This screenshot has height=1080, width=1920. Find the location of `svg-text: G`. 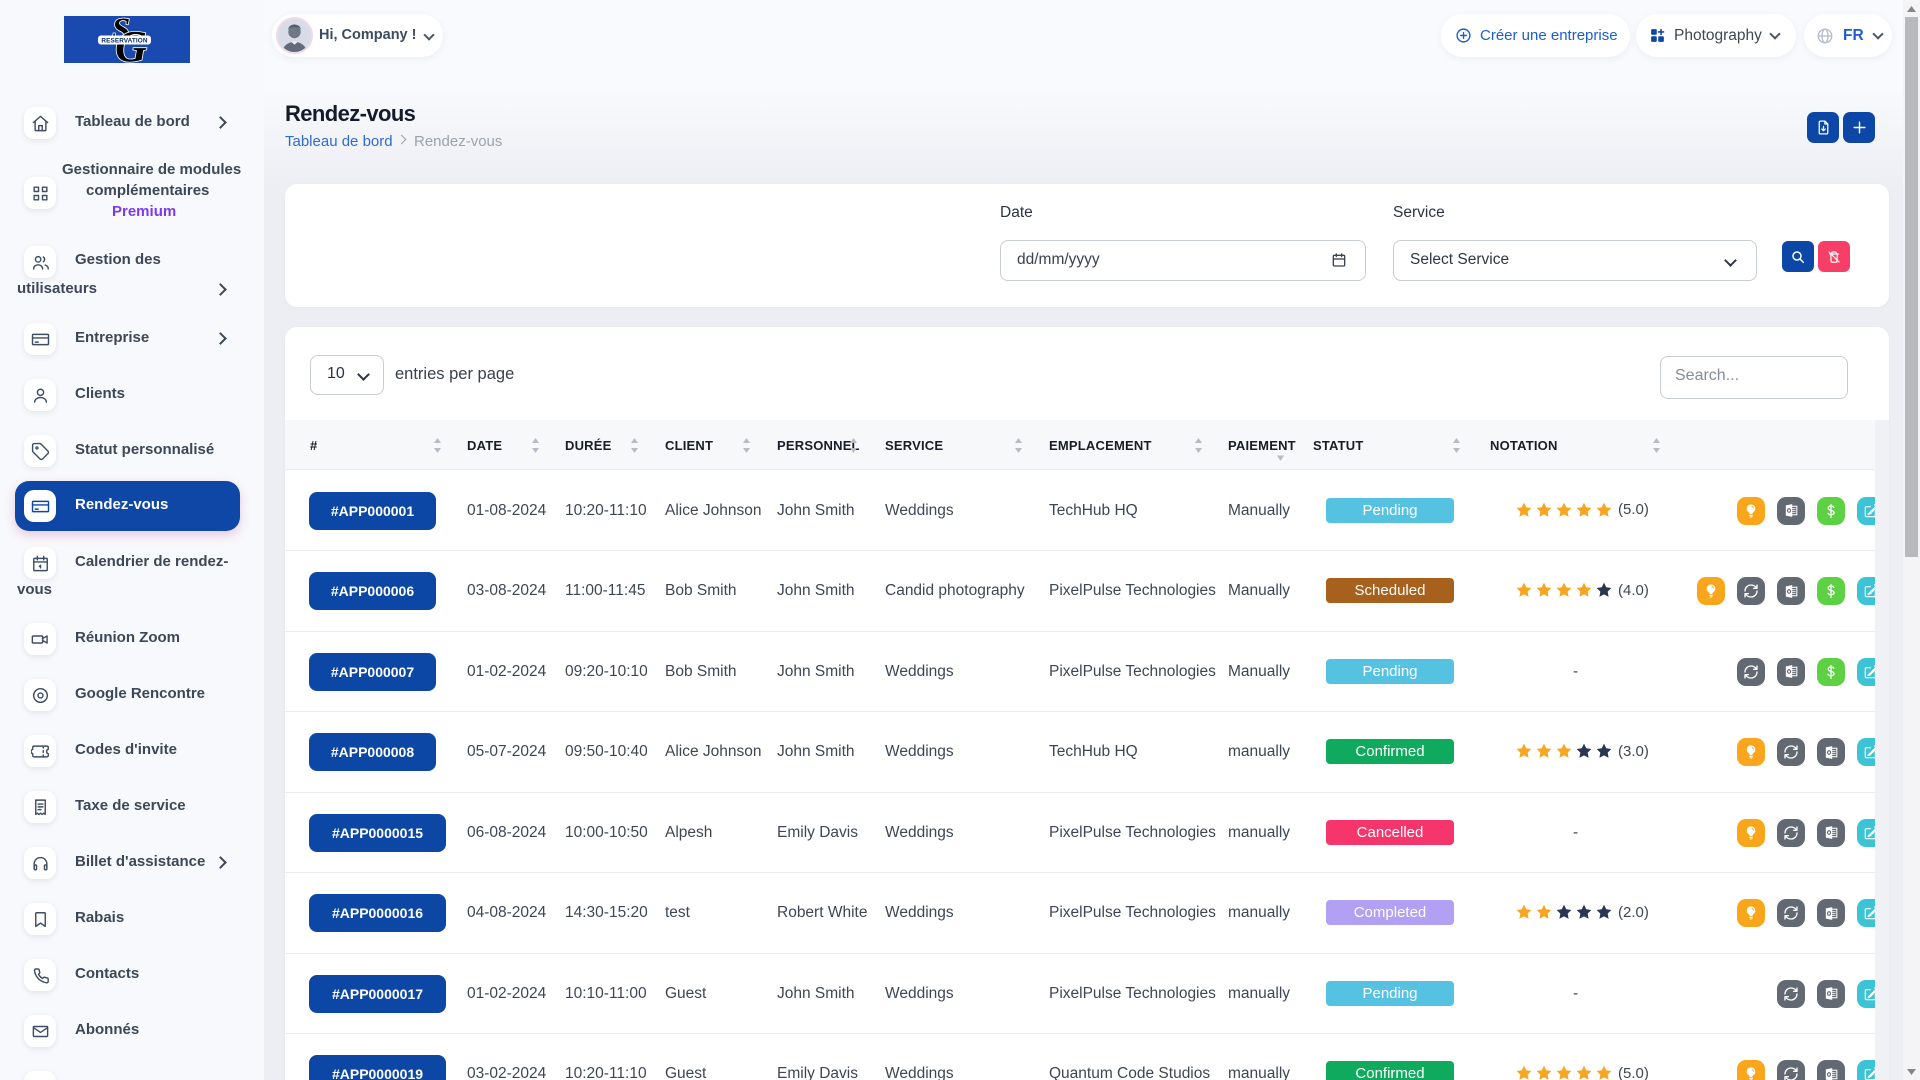

svg-text: G is located at coordinates (131, 42).